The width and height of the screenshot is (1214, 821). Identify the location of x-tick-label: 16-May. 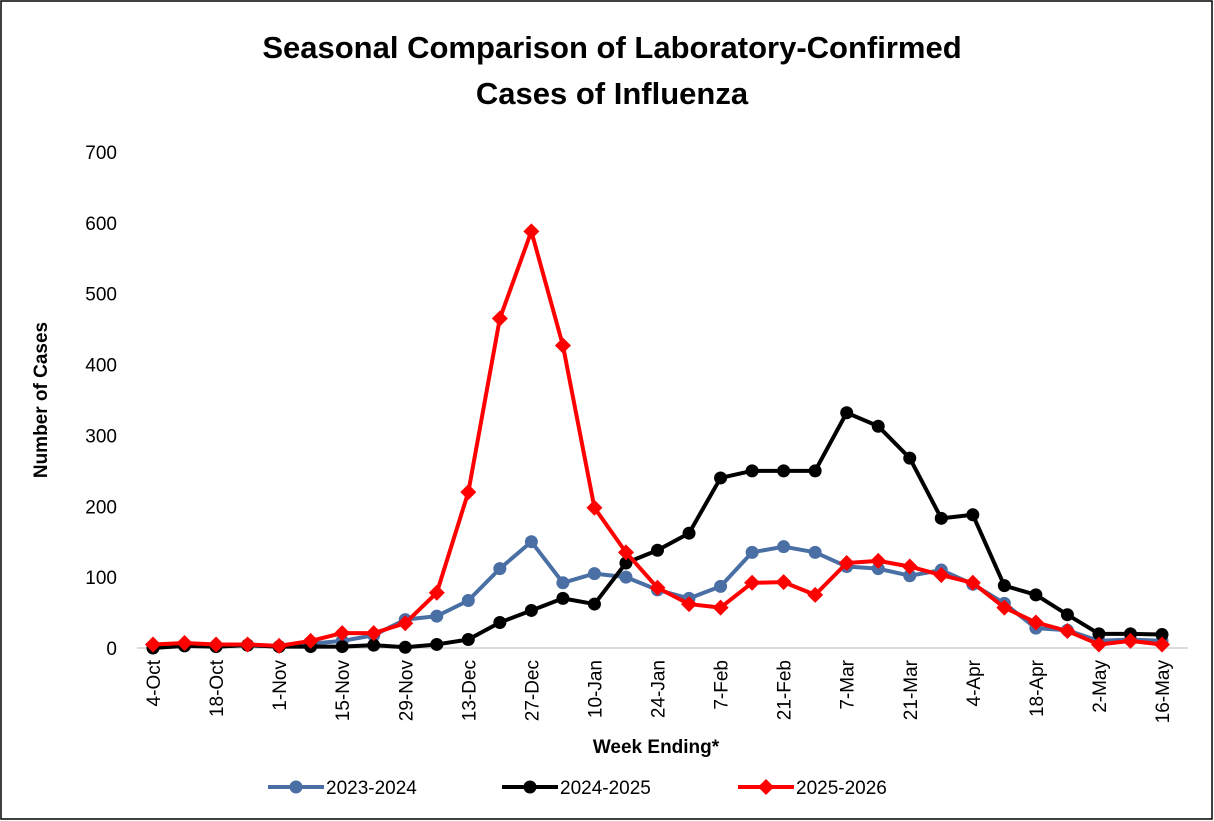
(1163, 692).